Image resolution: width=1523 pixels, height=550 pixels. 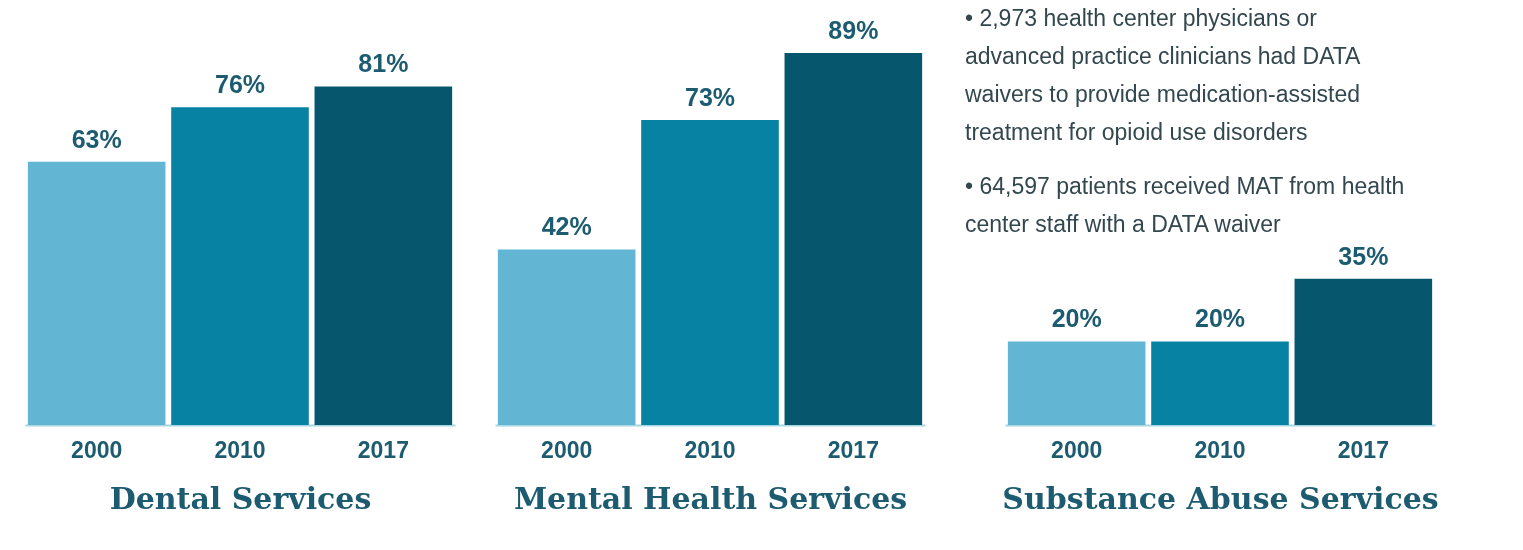 I want to click on data-label: 35%, so click(x=1363, y=255).